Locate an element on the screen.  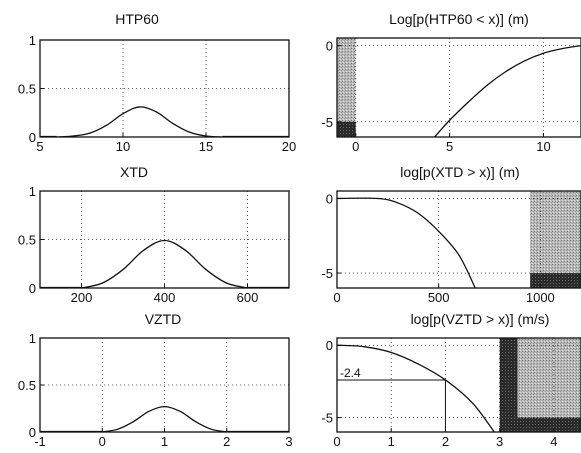
shaded-region-band is located at coordinates (508, 378).